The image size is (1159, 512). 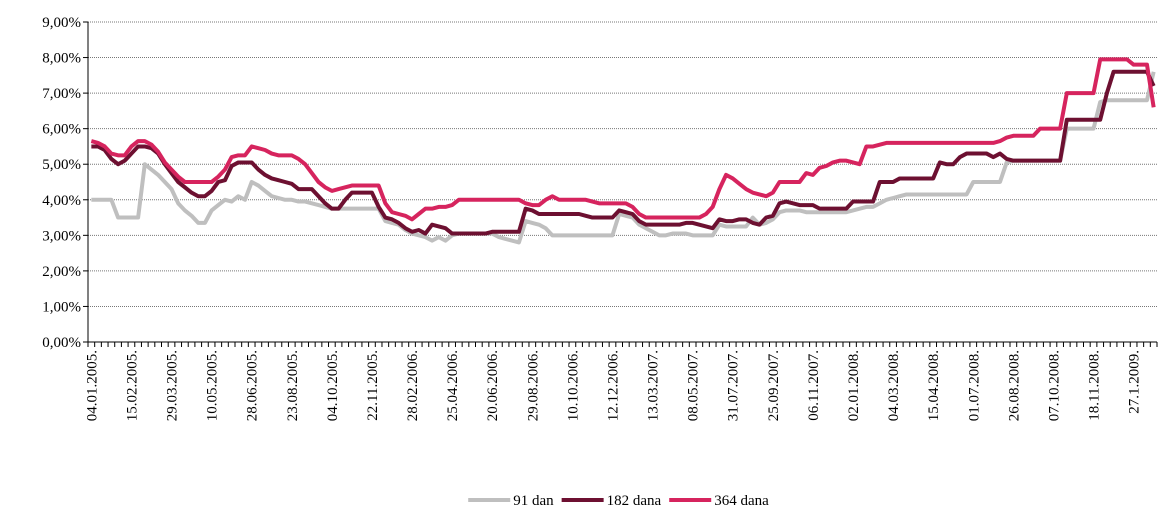 I want to click on legend-label: 91 dan, so click(x=533, y=501).